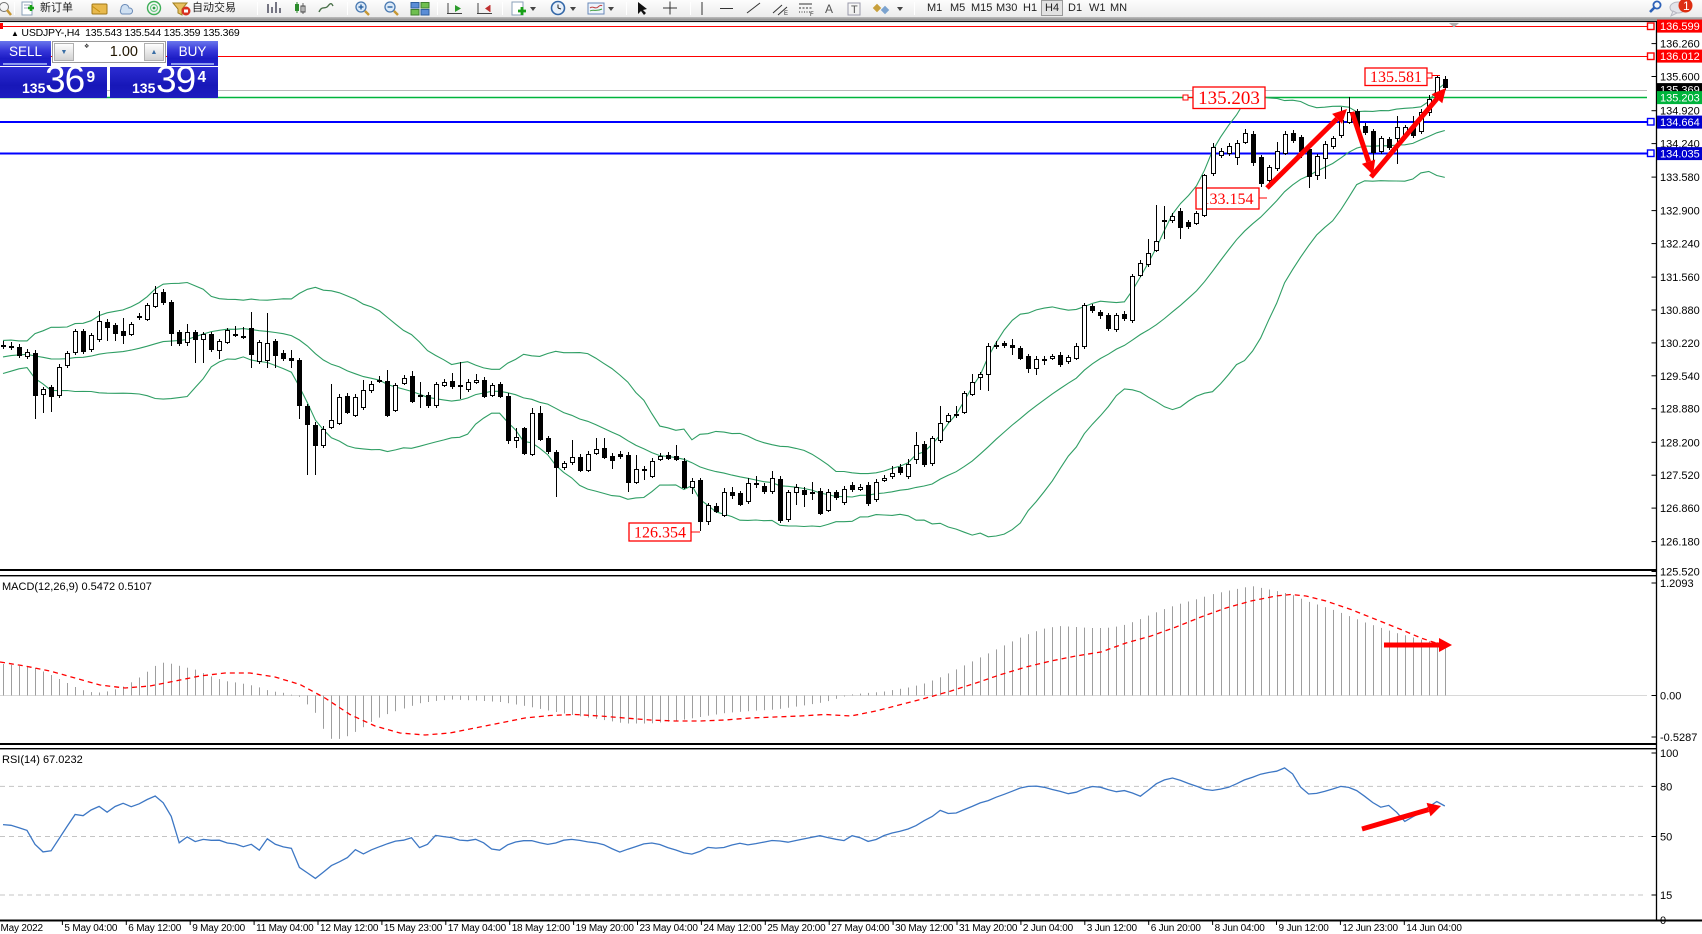 This screenshot has height=934, width=1702. Describe the element at coordinates (829, 9) in the screenshot. I see `svg-text: A` at that location.